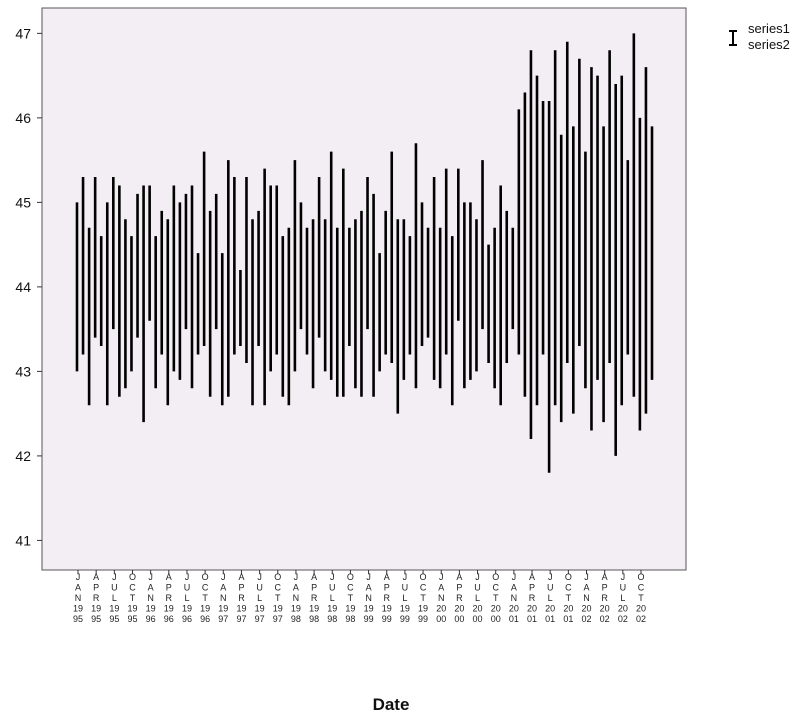 This screenshot has height=715, width=806. I want to click on y-tick-label: 47, so click(23, 33).